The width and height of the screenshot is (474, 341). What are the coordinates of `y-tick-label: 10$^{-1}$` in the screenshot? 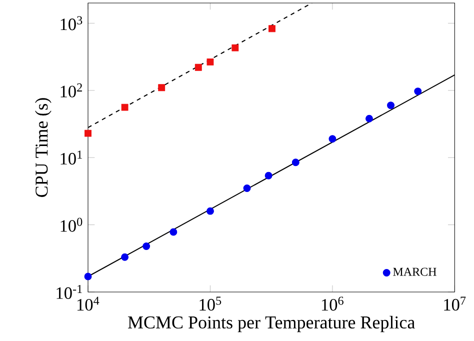 It's located at (69, 291).